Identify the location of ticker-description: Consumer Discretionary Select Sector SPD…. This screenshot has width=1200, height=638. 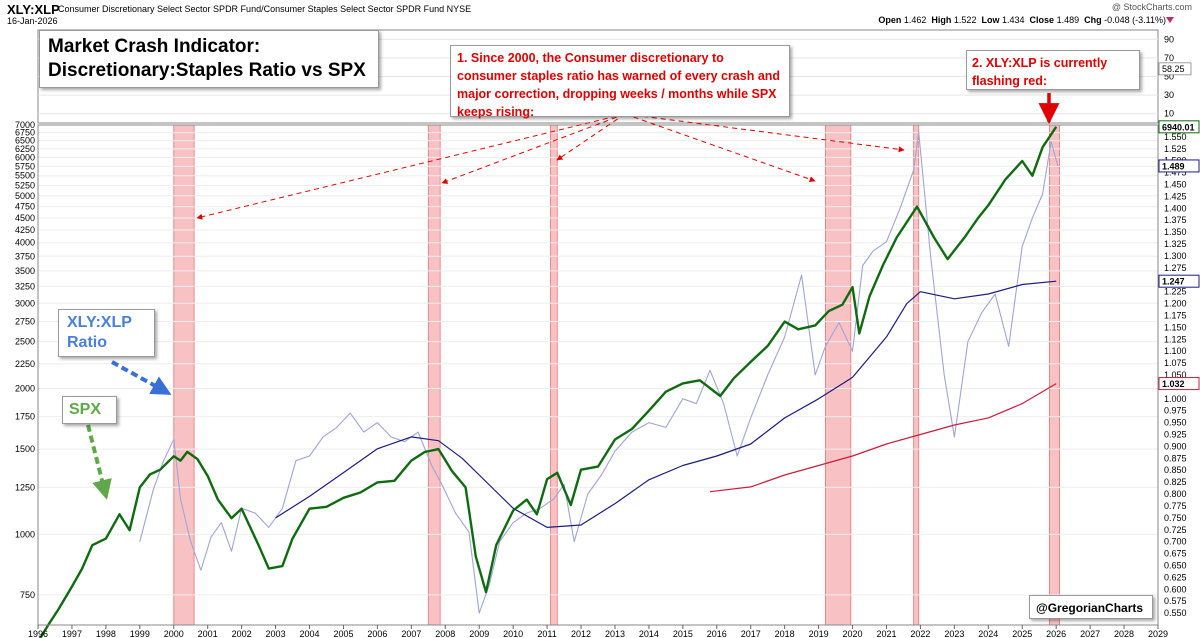
(265, 9).